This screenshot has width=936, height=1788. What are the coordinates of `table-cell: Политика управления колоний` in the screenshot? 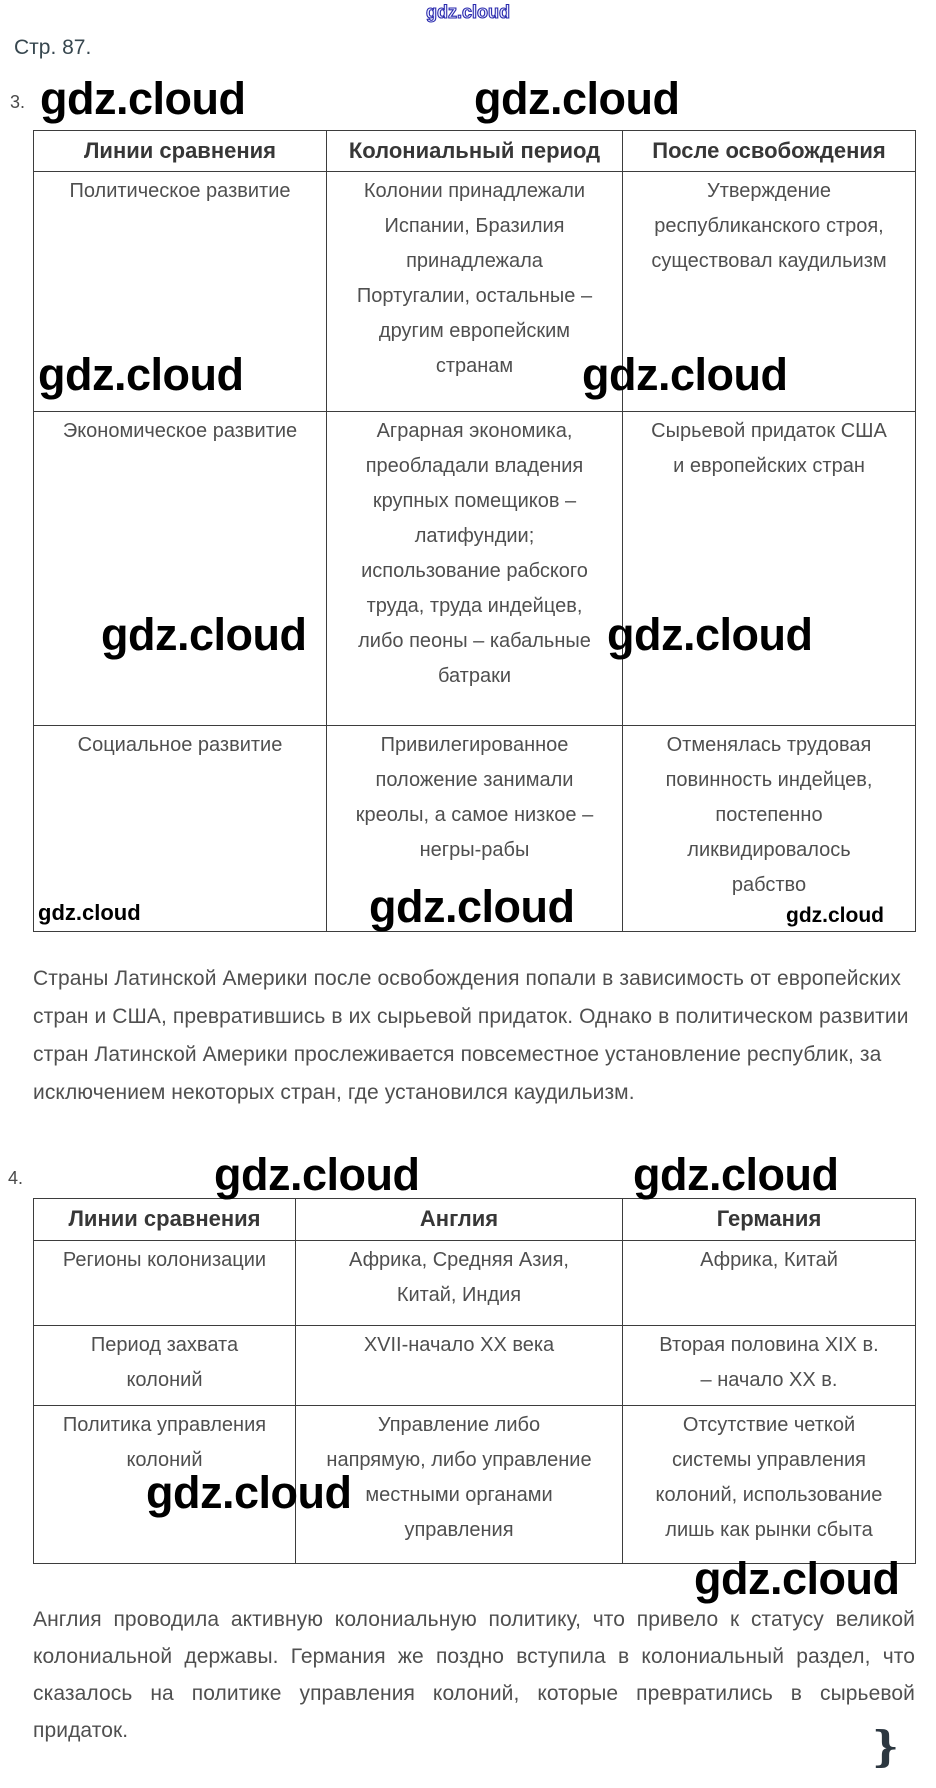 It's located at (164, 1484).